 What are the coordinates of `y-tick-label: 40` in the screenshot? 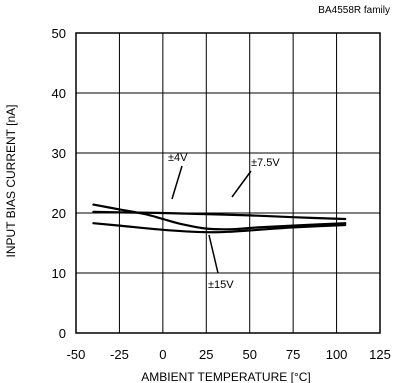 It's located at (59, 93).